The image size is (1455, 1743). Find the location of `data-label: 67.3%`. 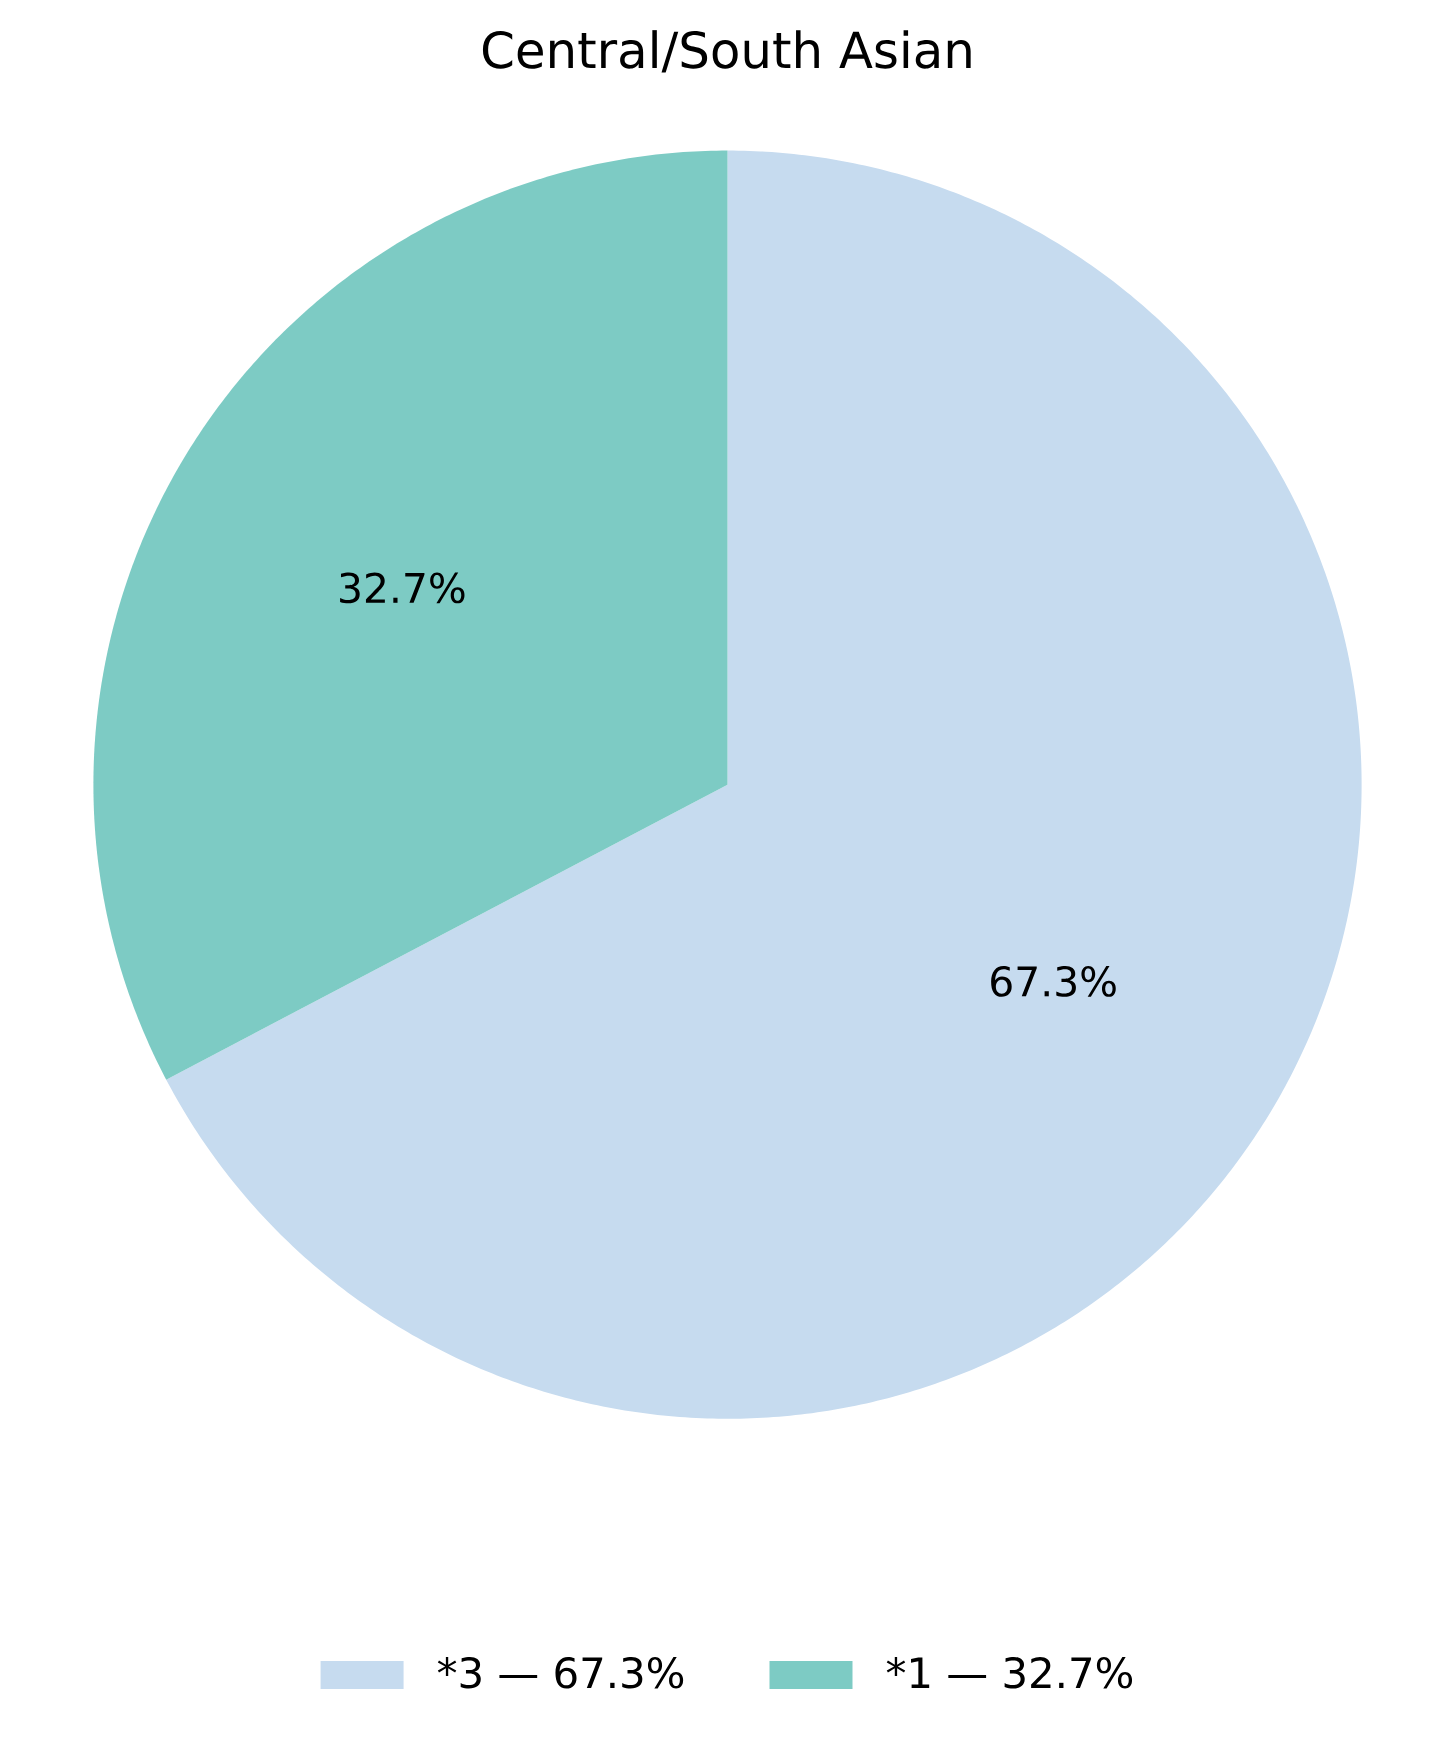

data-label: 67.3% is located at coordinates (1053, 981).